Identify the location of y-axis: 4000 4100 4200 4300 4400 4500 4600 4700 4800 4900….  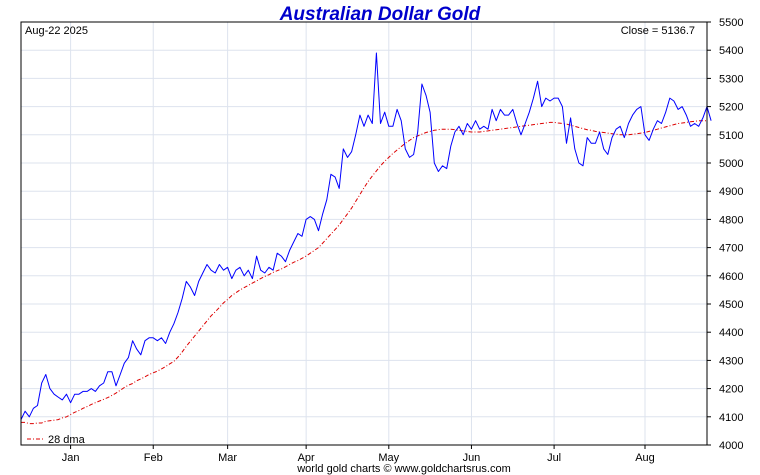
(725, 234).